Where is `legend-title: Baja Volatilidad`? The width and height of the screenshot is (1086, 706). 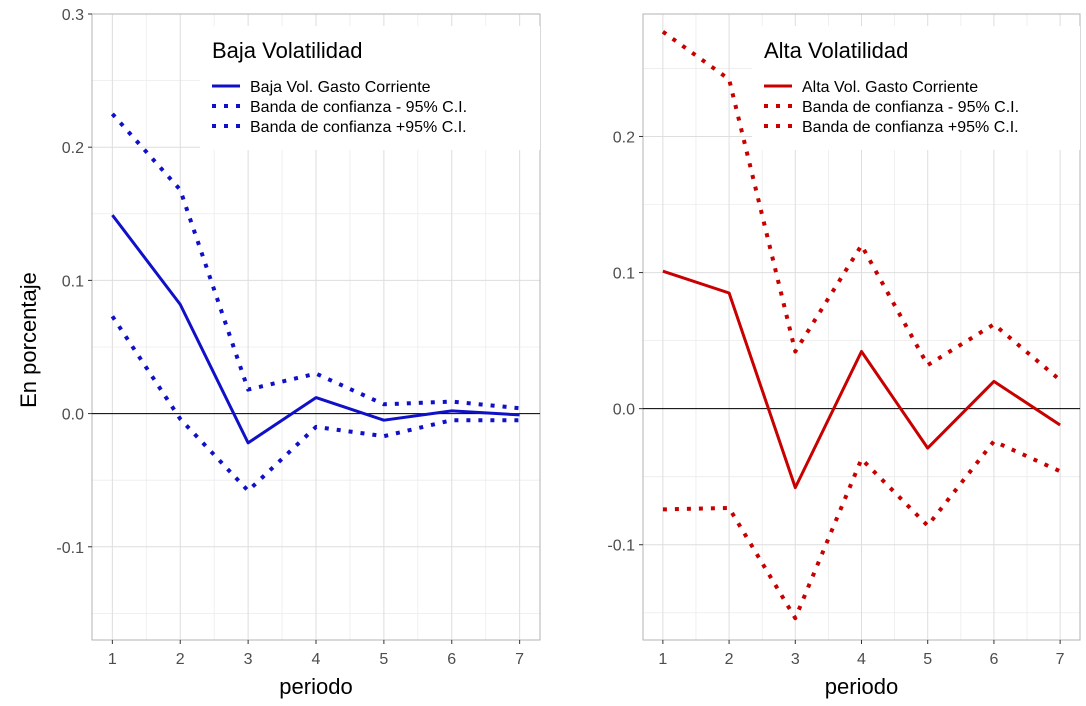 legend-title: Baja Volatilidad is located at coordinates (287, 50).